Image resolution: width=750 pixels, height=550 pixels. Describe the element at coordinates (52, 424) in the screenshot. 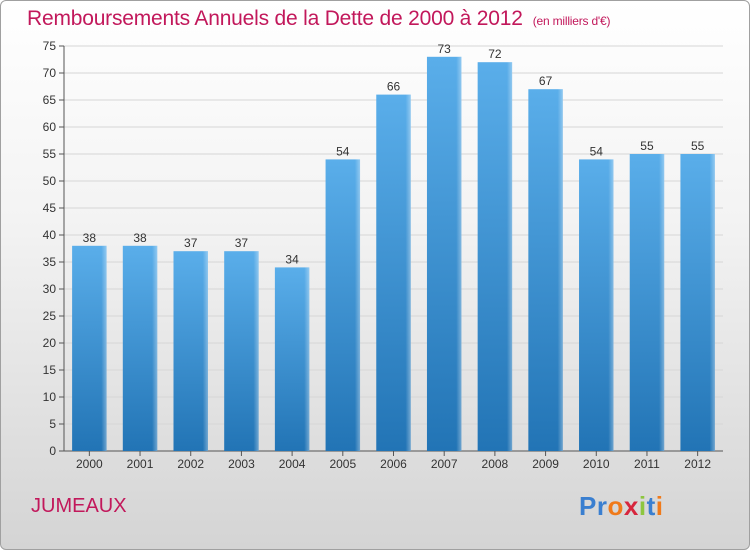

I see `y-tick-label: 5` at that location.